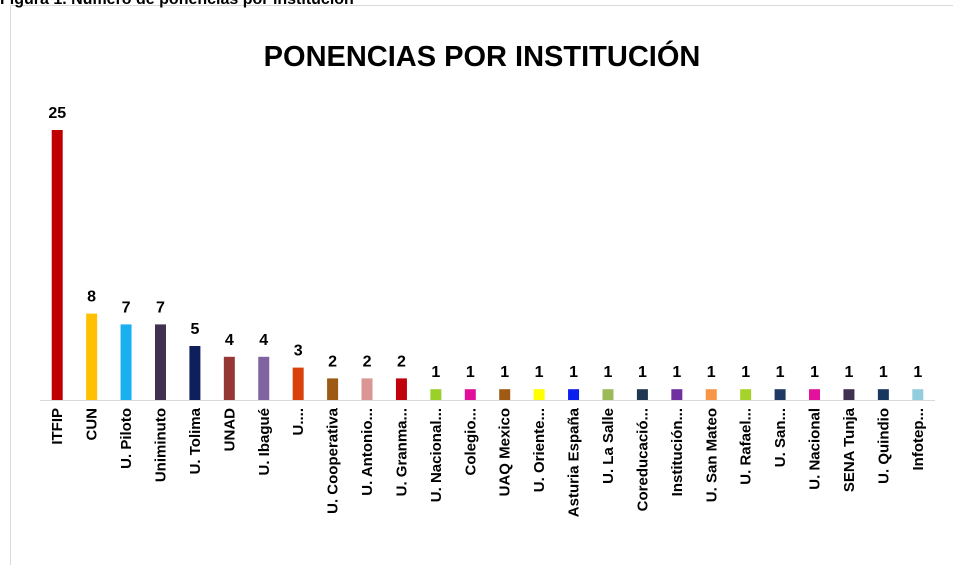 The image size is (953, 565). What do you see at coordinates (608, 446) in the screenshot?
I see `x-tick-label: U. La Salle` at bounding box center [608, 446].